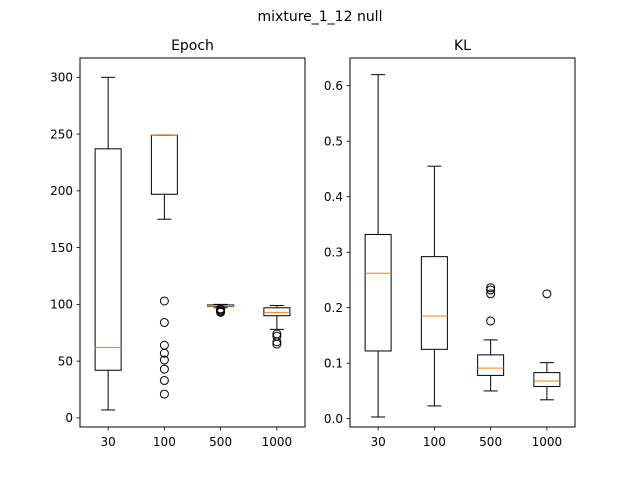 This screenshot has width=640, height=480. Describe the element at coordinates (333, 419) in the screenshot. I see `y-tick-label: 0.0` at that location.